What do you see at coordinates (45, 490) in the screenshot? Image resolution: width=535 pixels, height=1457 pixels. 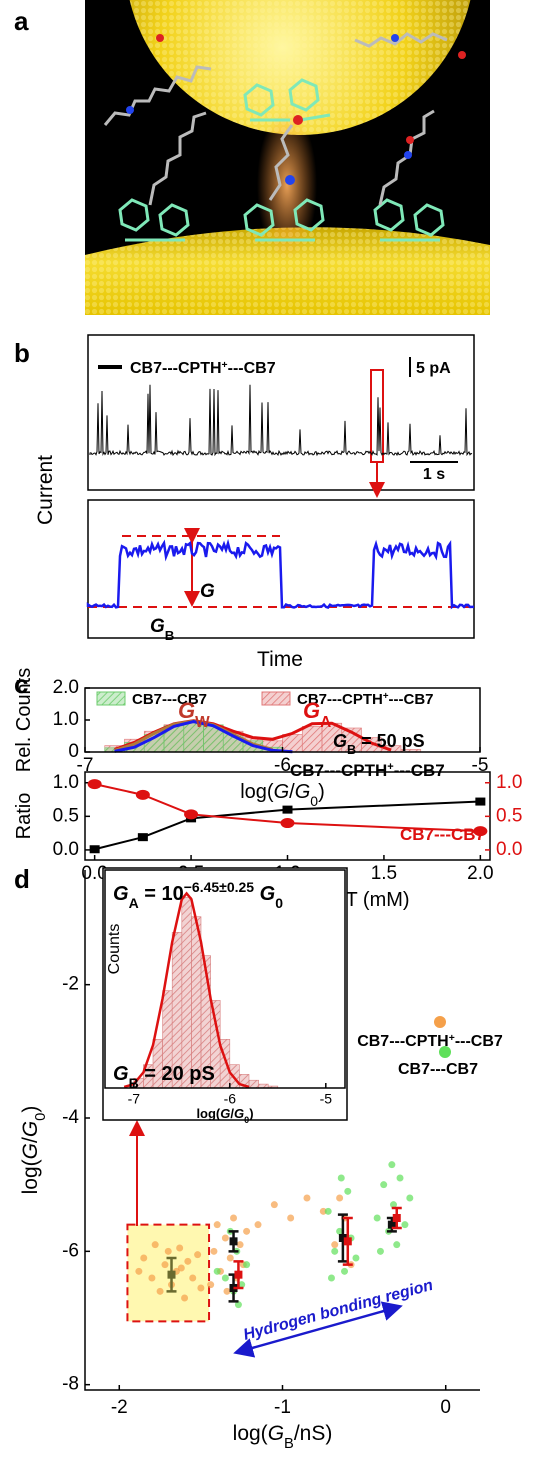 I see `y-axis-label: Current` at bounding box center [45, 490].